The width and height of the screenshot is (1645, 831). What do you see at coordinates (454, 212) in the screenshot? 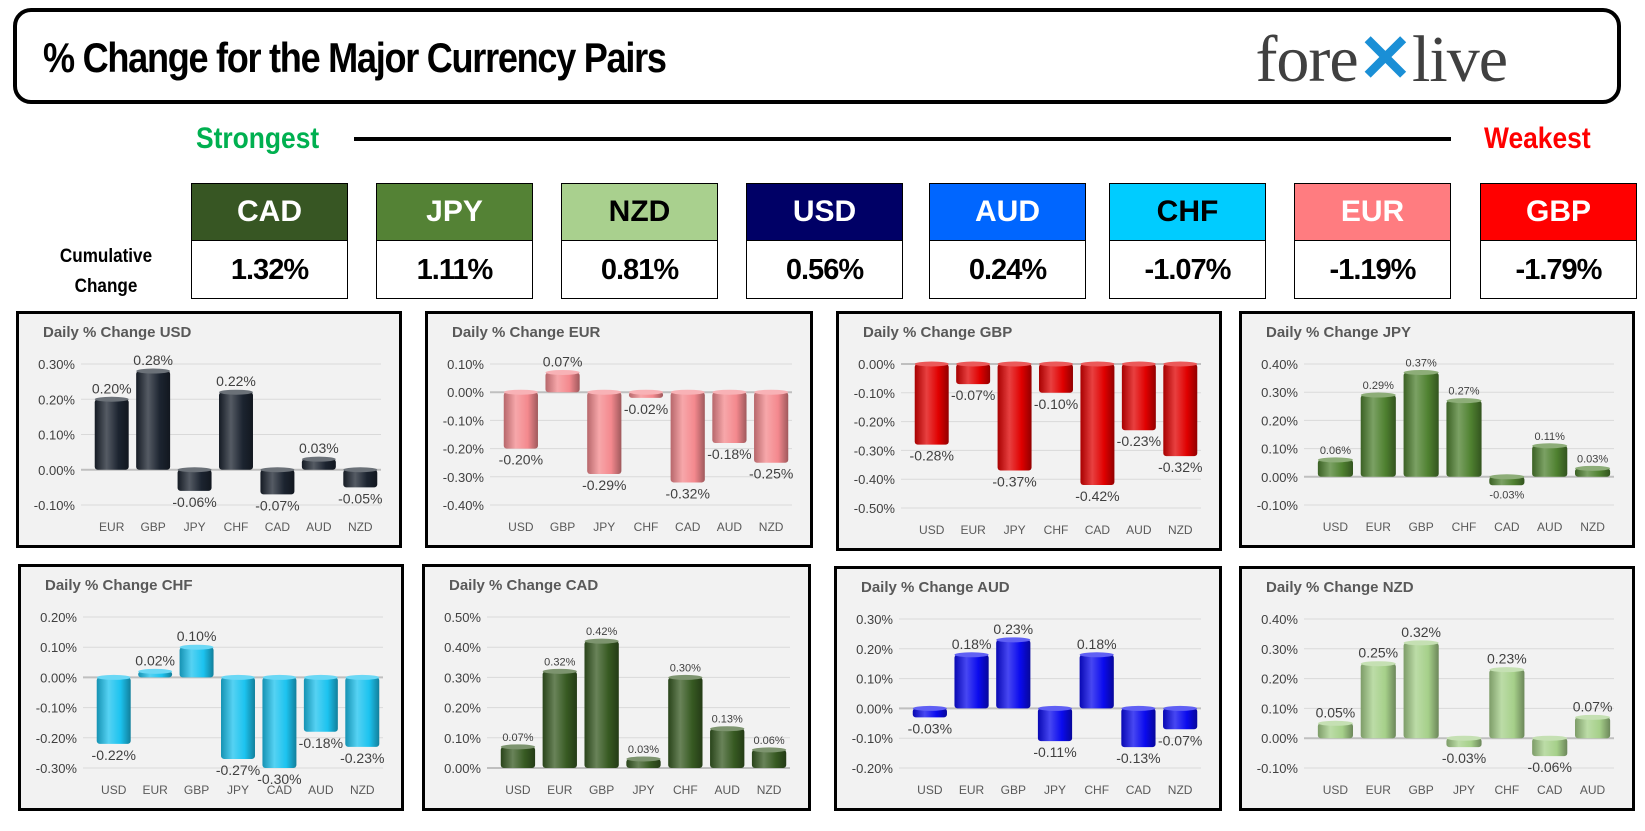
I see `currency-code: JPY` at bounding box center [454, 212].